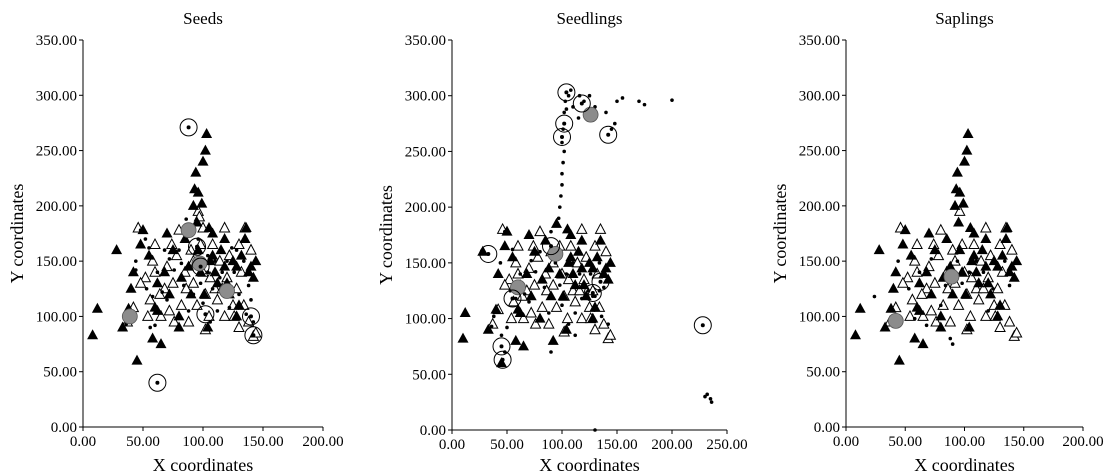  Describe the element at coordinates (819, 262) in the screenshot. I see `y-tick-label: 150.00` at that location.